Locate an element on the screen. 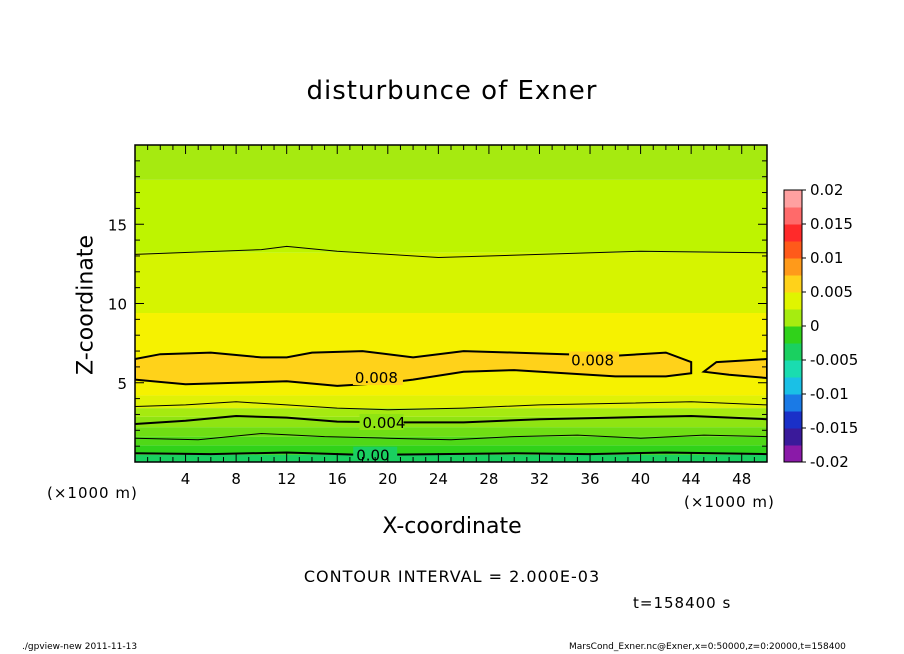 This screenshot has width=904, height=654. x-axis-label: X-coordinate is located at coordinates (452, 526).